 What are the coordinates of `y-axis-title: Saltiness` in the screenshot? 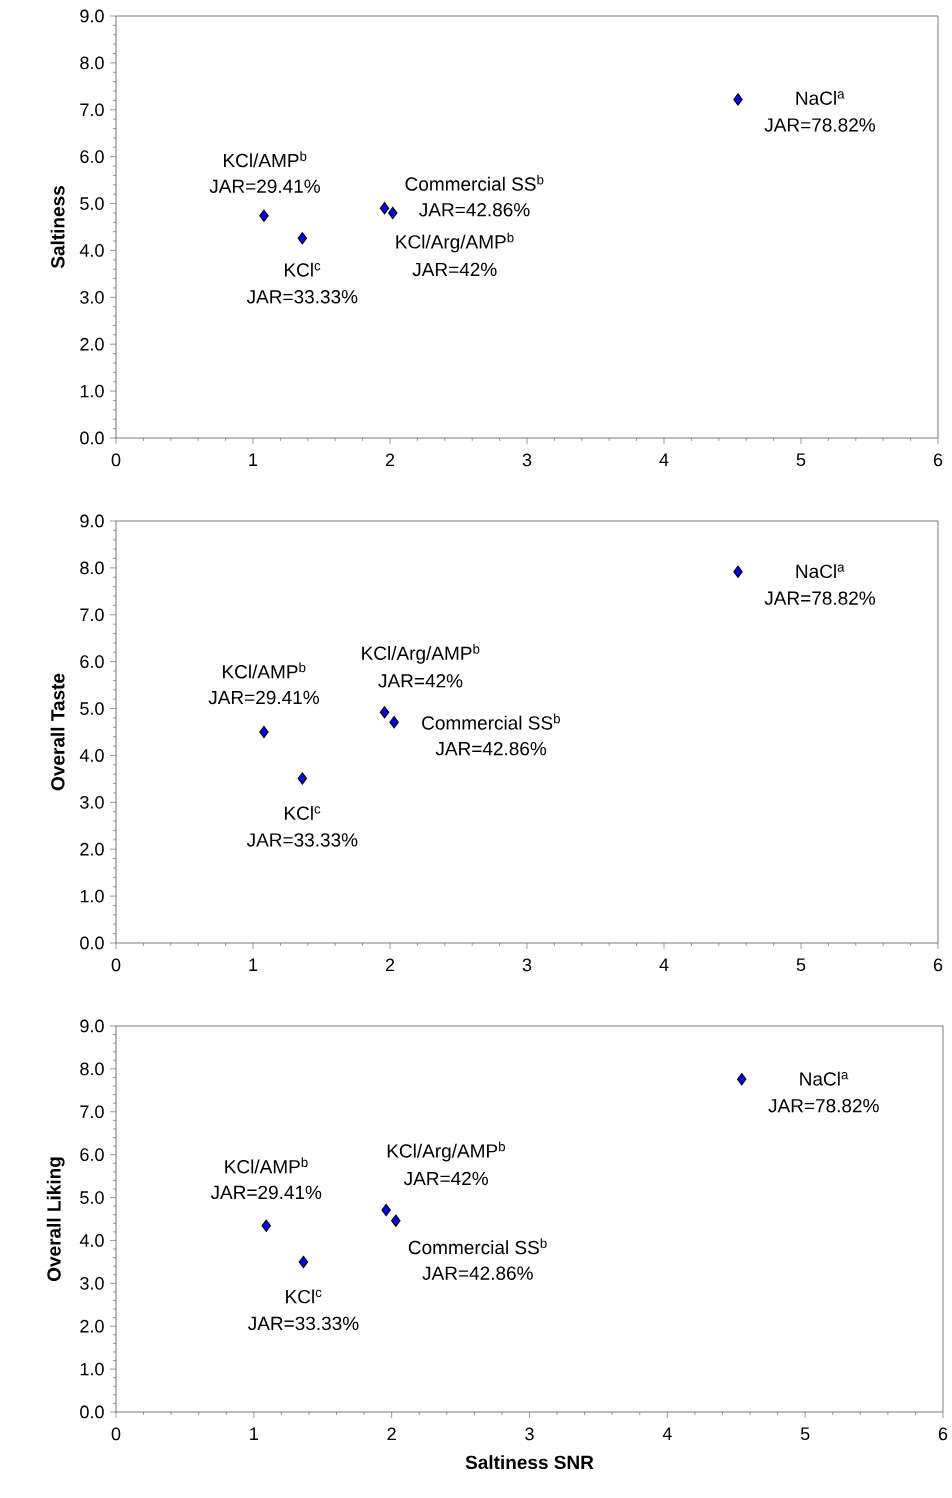 It's located at (57, 227).